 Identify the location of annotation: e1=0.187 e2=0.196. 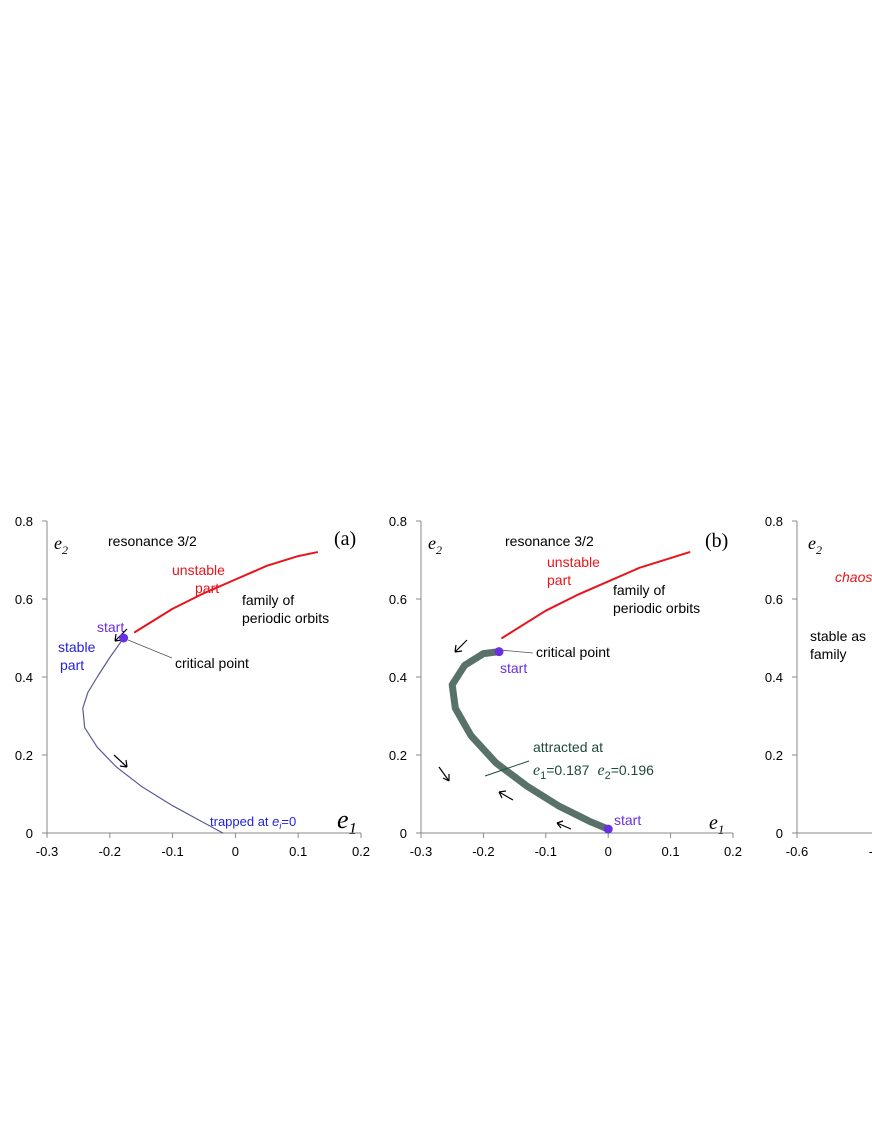
(593, 772).